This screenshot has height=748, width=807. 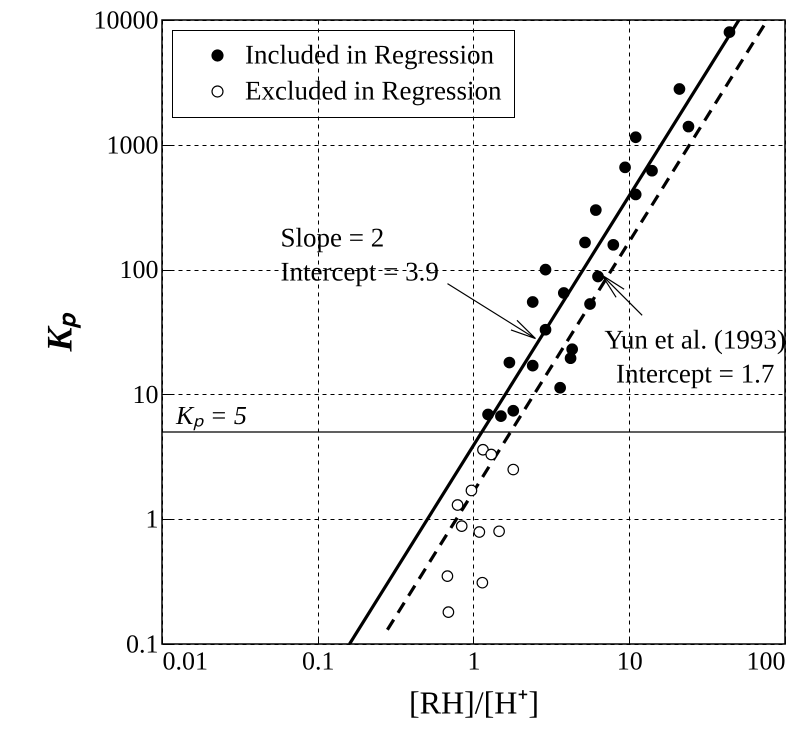 I want to click on x-tick-label: 100, so click(x=766, y=661).